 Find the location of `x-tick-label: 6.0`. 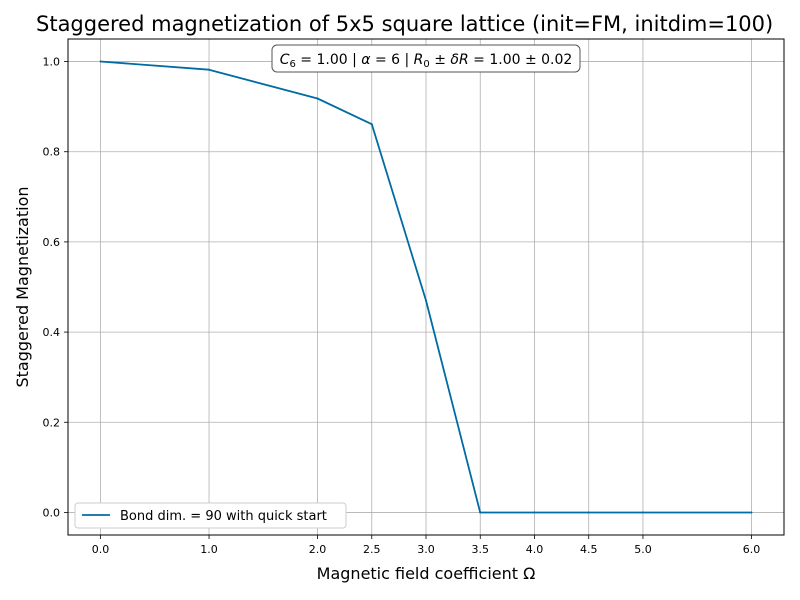

x-tick-label: 6.0 is located at coordinates (752, 549).